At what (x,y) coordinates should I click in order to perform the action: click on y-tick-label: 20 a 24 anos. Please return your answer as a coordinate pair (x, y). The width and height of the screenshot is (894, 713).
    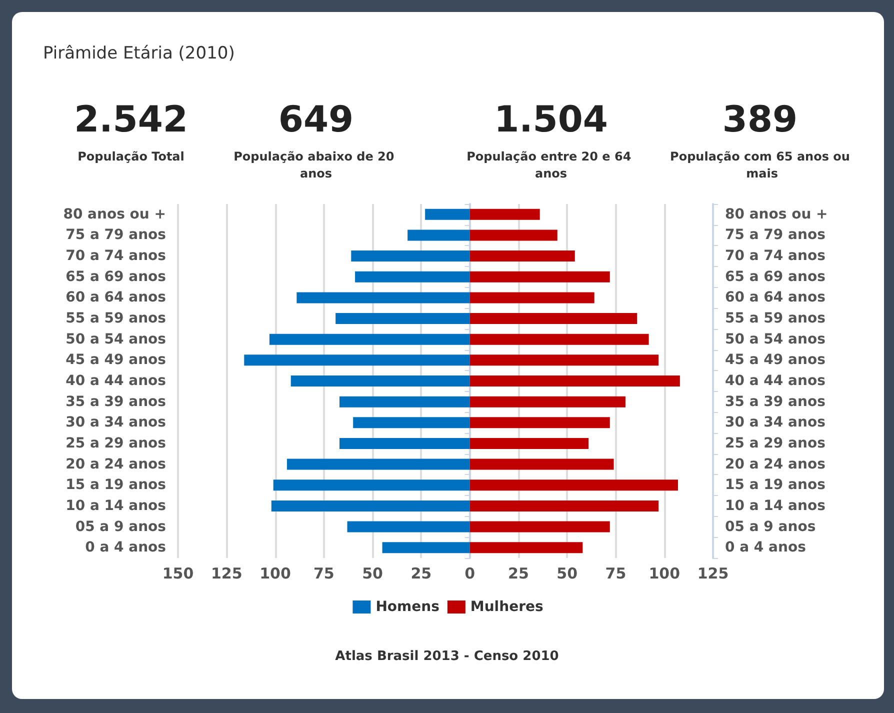
    Looking at the image, I should click on (775, 464).